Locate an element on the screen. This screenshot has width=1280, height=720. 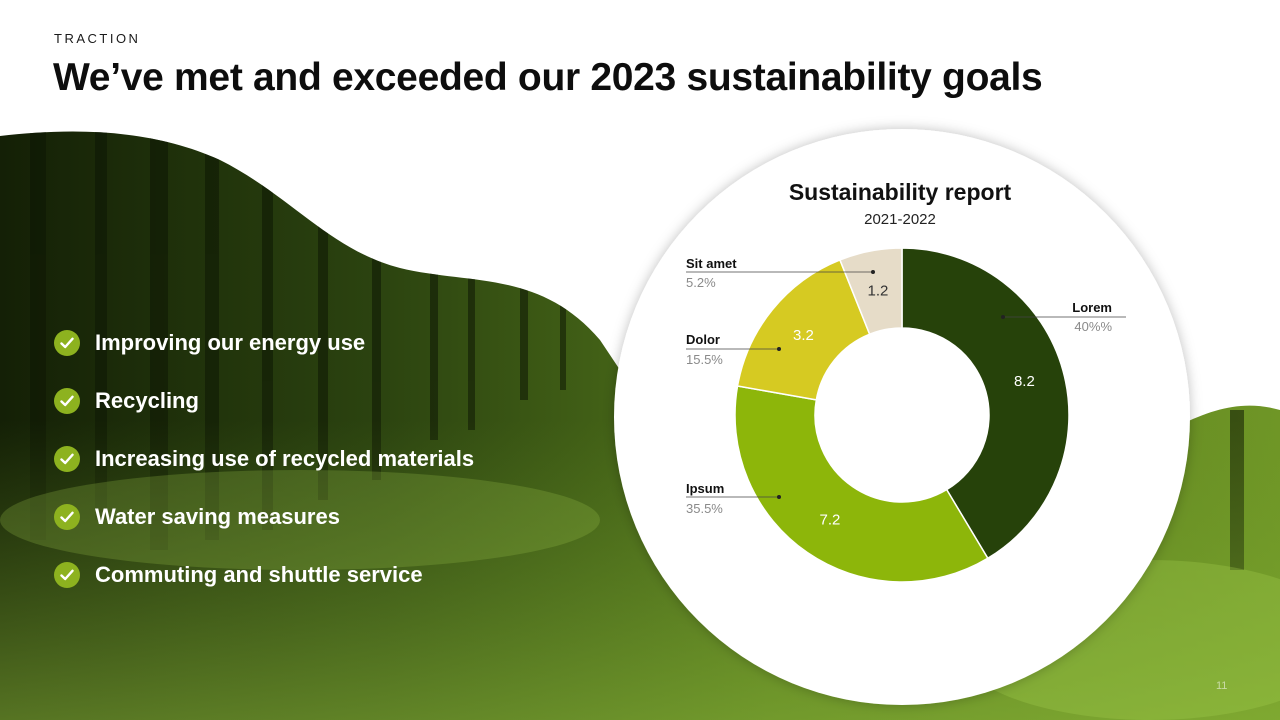
list-item: Water saving measures is located at coordinates (264, 517).